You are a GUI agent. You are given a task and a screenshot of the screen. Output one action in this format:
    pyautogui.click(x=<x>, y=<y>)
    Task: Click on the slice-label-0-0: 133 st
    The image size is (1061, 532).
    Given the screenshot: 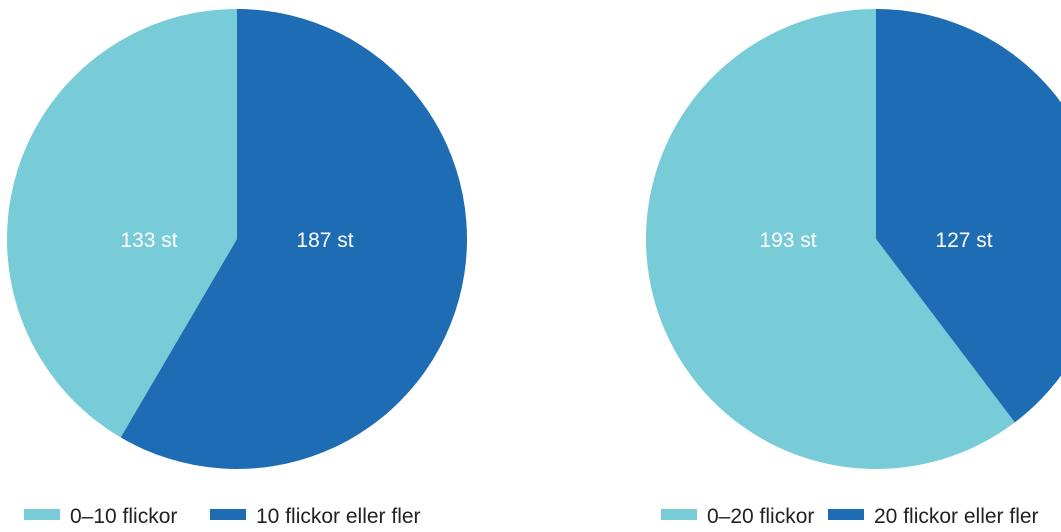 What is the action you would take?
    pyautogui.click(x=148, y=240)
    